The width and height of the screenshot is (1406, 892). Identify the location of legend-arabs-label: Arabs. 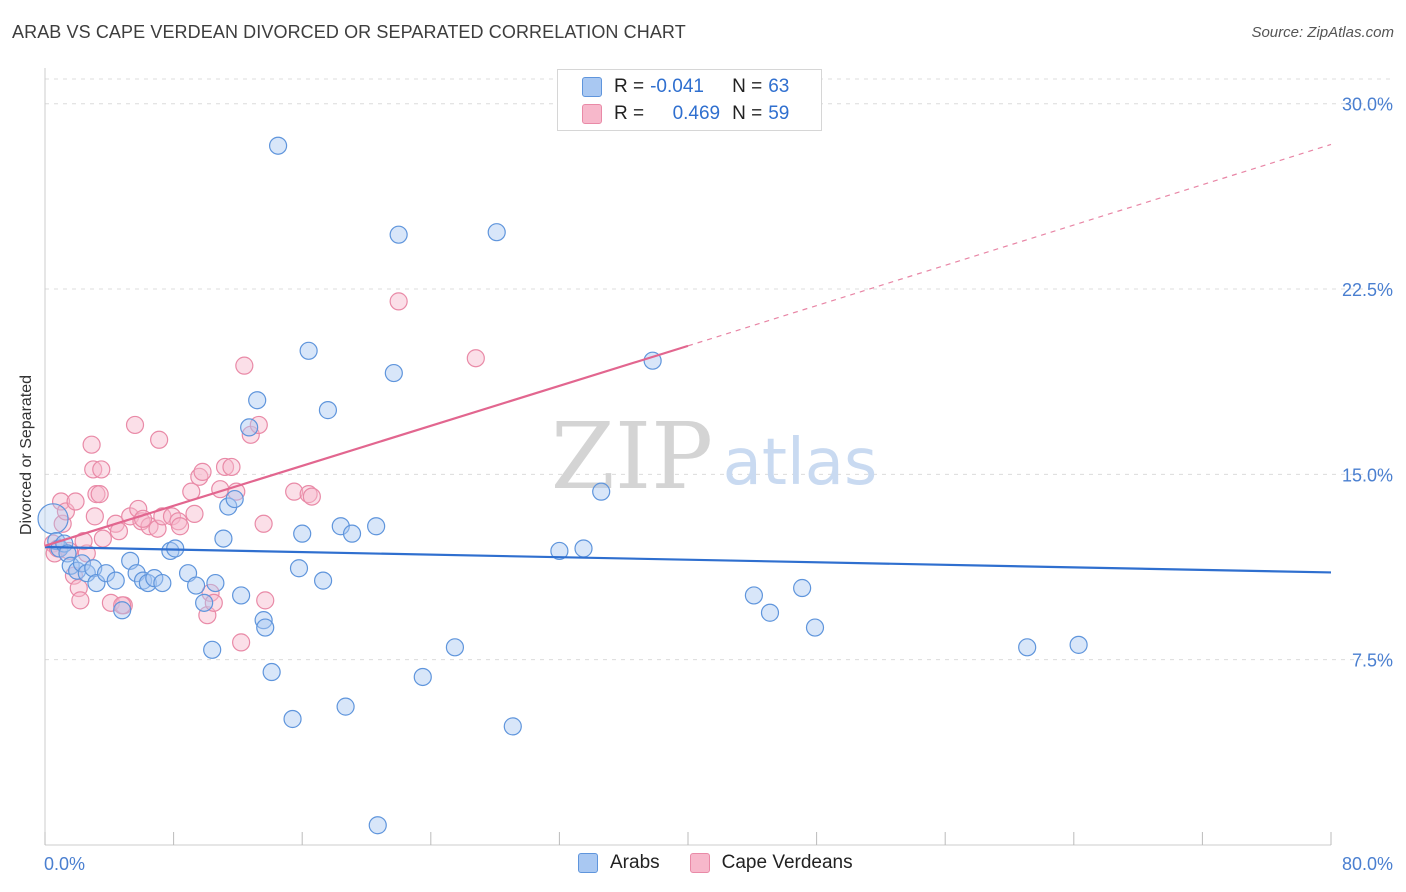
(635, 862).